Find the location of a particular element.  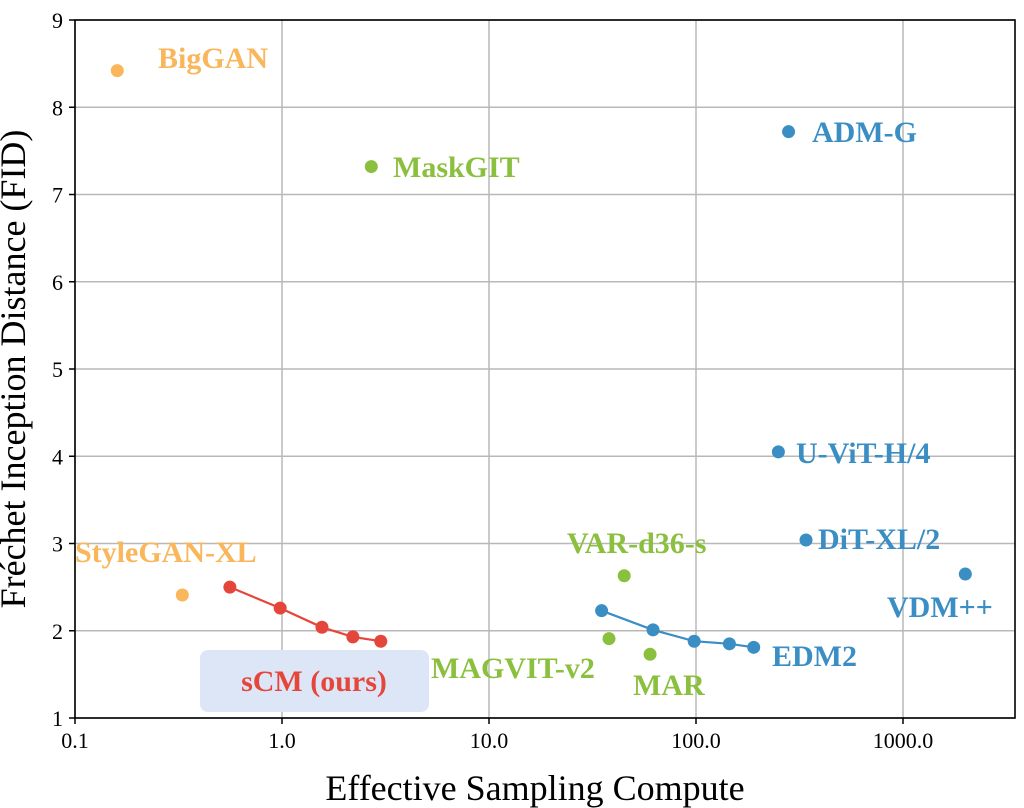

x-tick-label: 100.0 is located at coordinates (696, 740).